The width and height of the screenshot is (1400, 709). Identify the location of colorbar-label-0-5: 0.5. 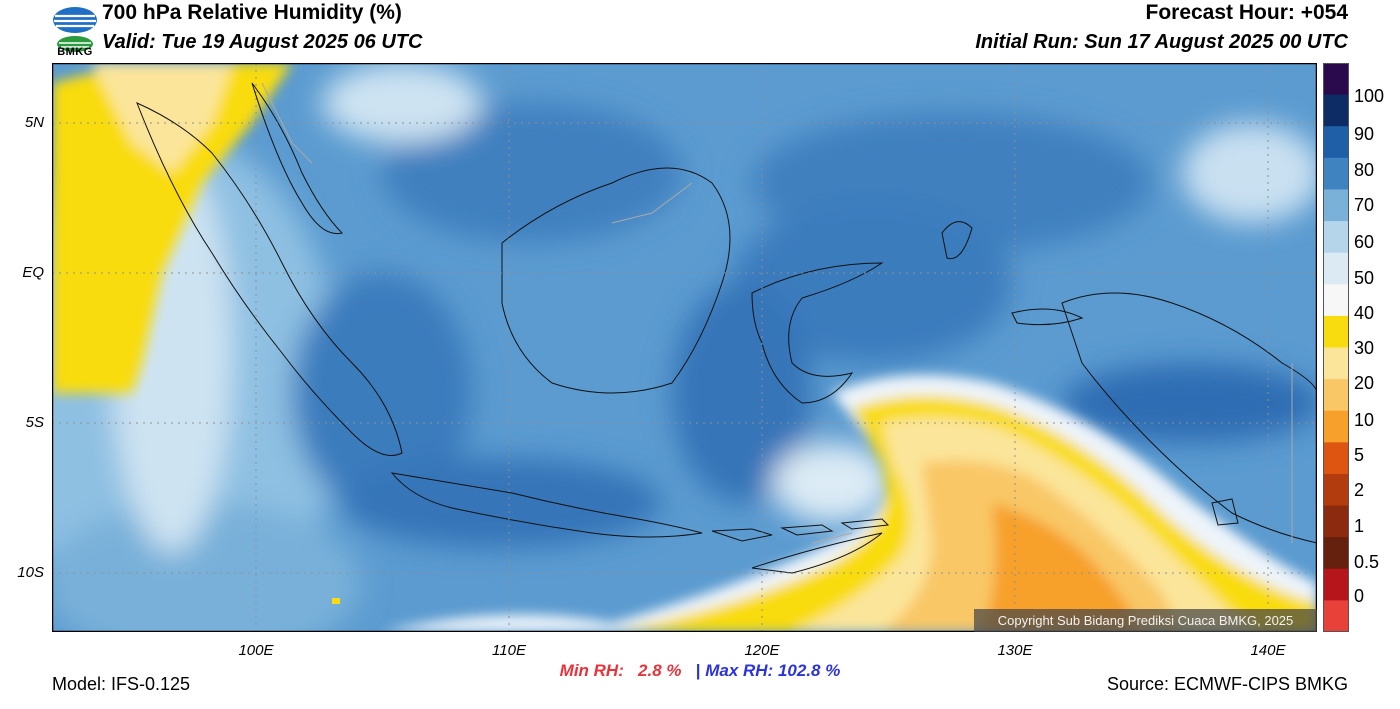
(1367, 562).